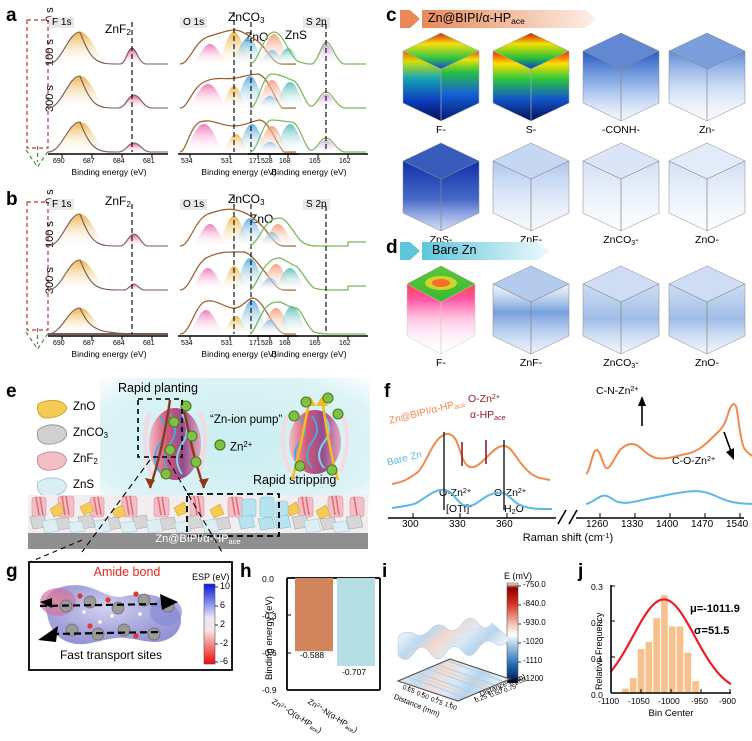  Describe the element at coordinates (597, 587) in the screenshot. I see `panel-j-ytick-3: 0.3` at that location.